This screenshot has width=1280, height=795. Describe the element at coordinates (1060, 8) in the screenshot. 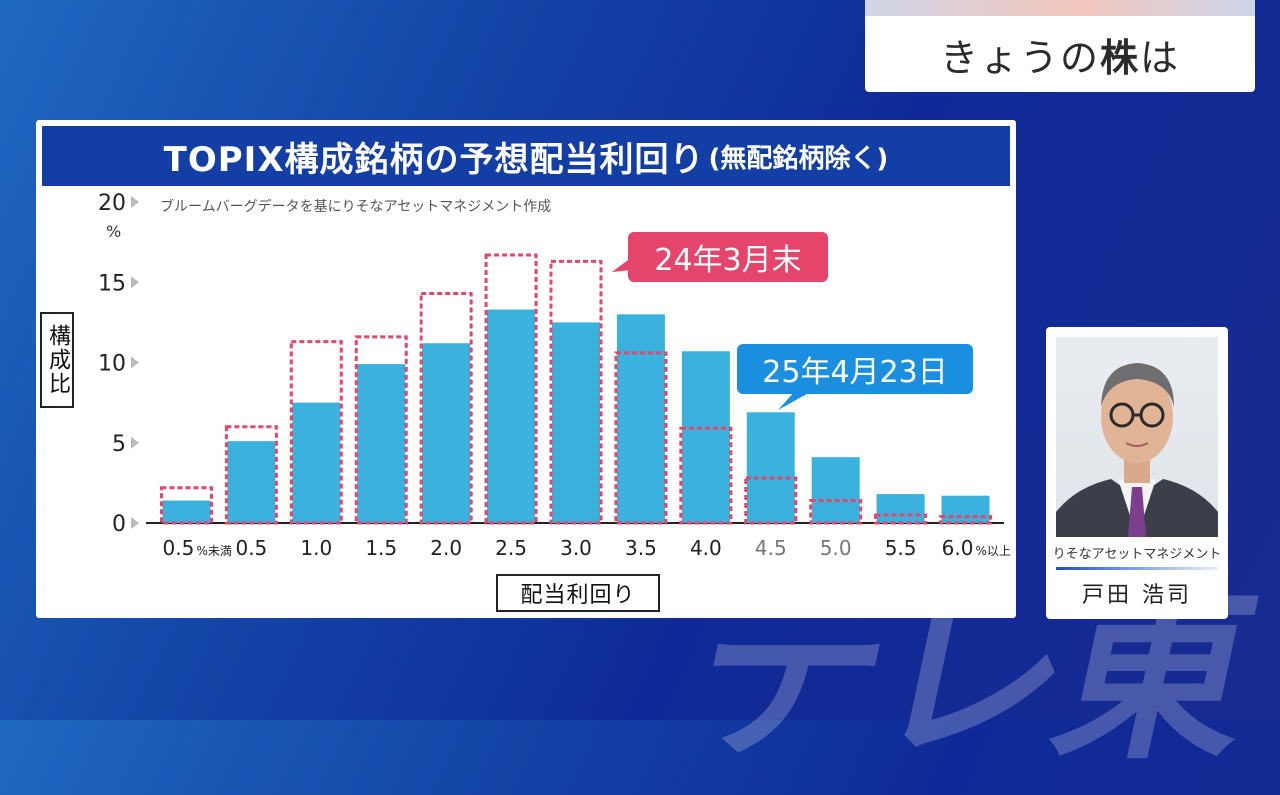

I see `banner-accent-strip` at that location.